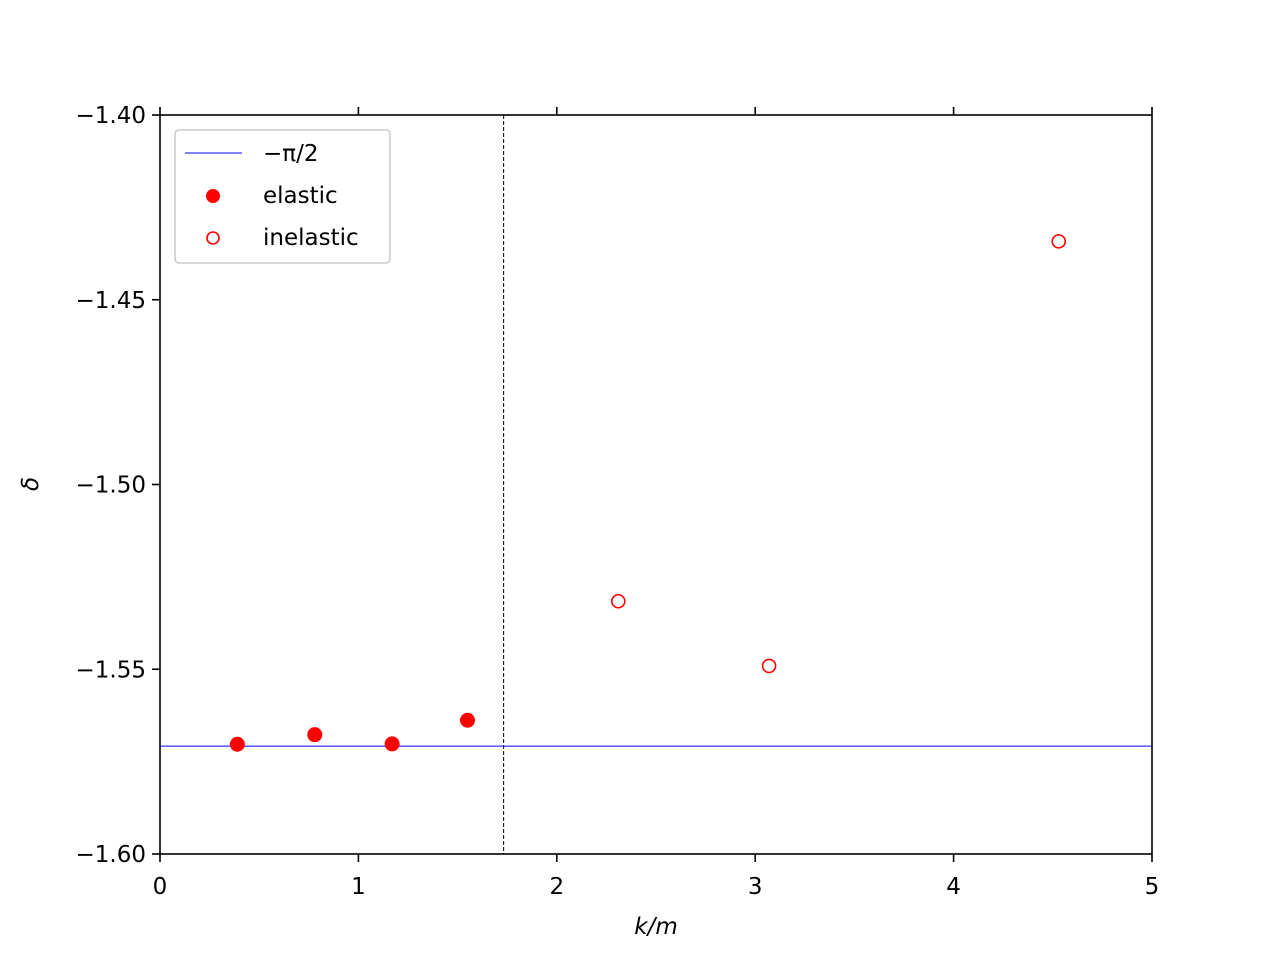 This screenshot has width=1280, height=960. What do you see at coordinates (111, 670) in the screenshot?
I see `y-tick-label-1: −1.55` at bounding box center [111, 670].